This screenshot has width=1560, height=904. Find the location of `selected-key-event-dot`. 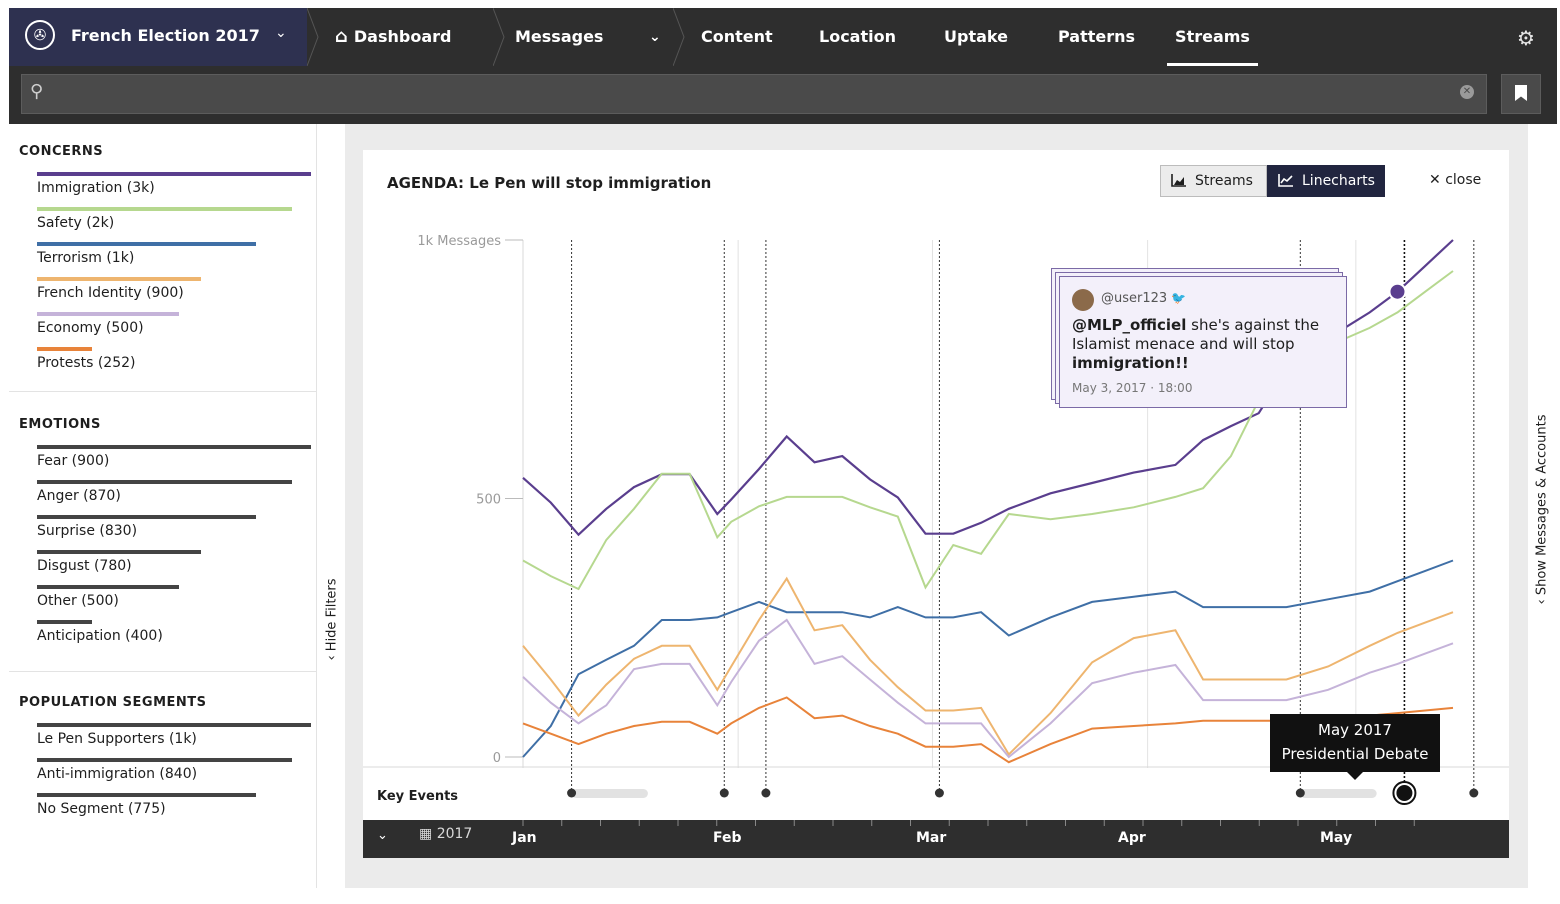

selected-key-event-dot is located at coordinates (1404, 793).